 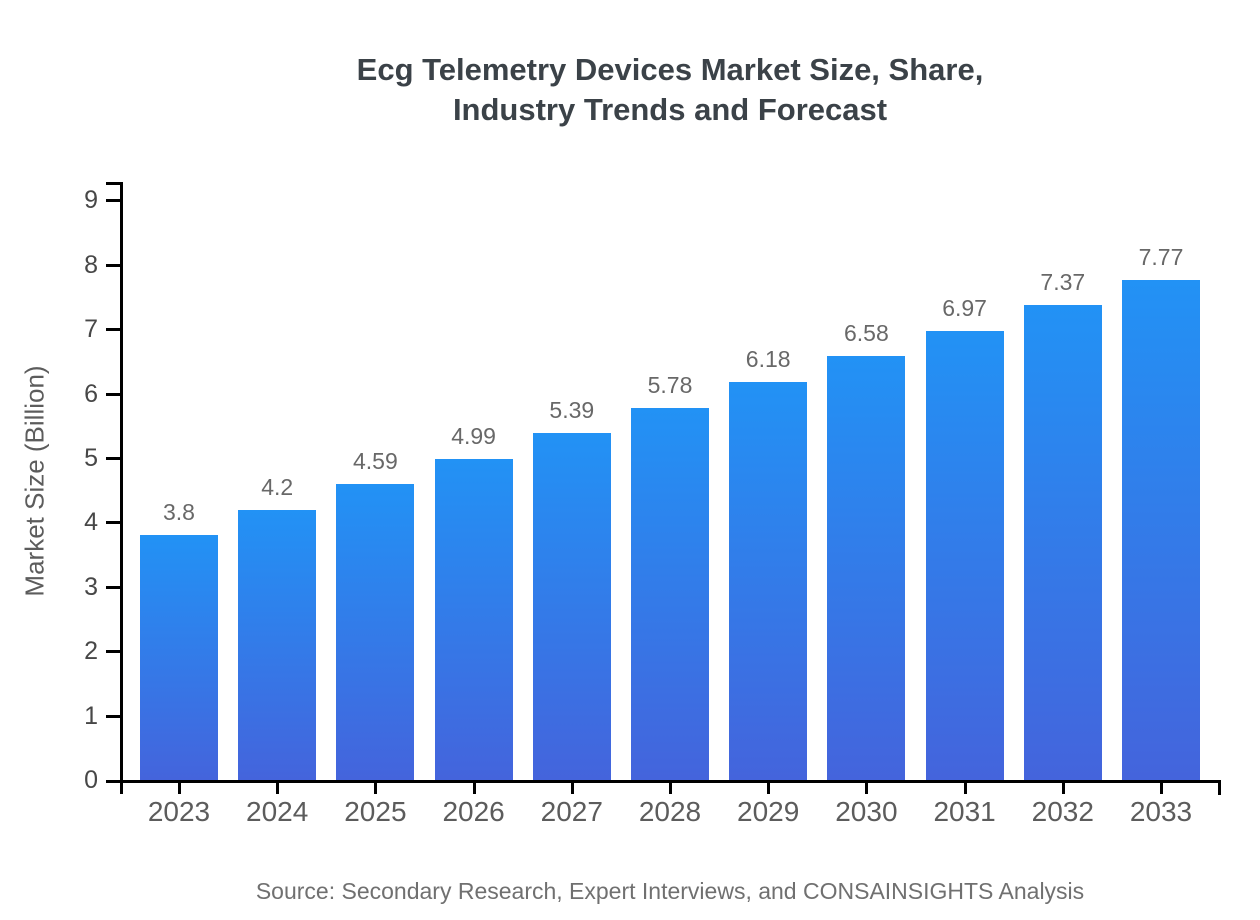 I want to click on y-tick-label: 1, so click(x=91, y=715).